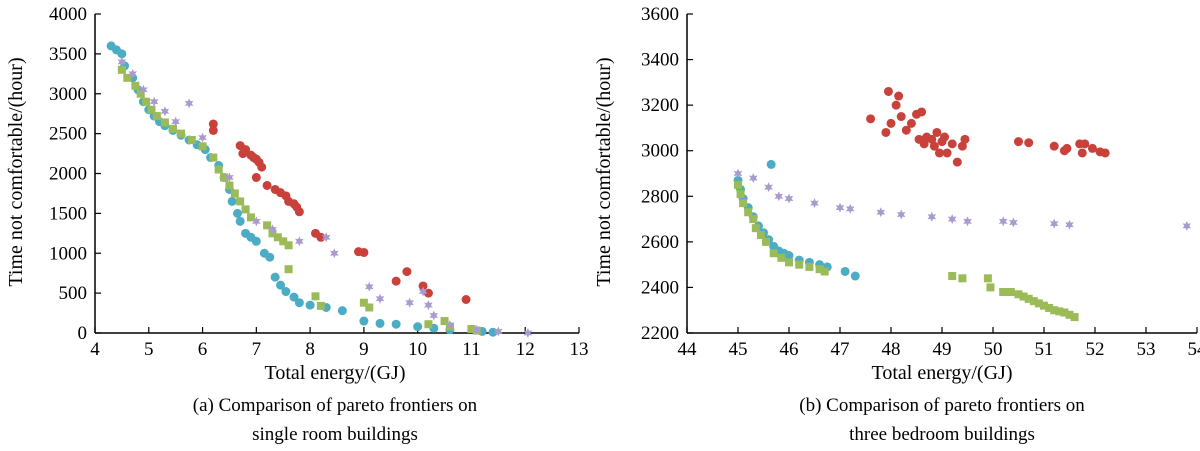 The image size is (1200, 451). I want to click on chart-b-ylabel: Time not comfortable/(hour), so click(604, 171).